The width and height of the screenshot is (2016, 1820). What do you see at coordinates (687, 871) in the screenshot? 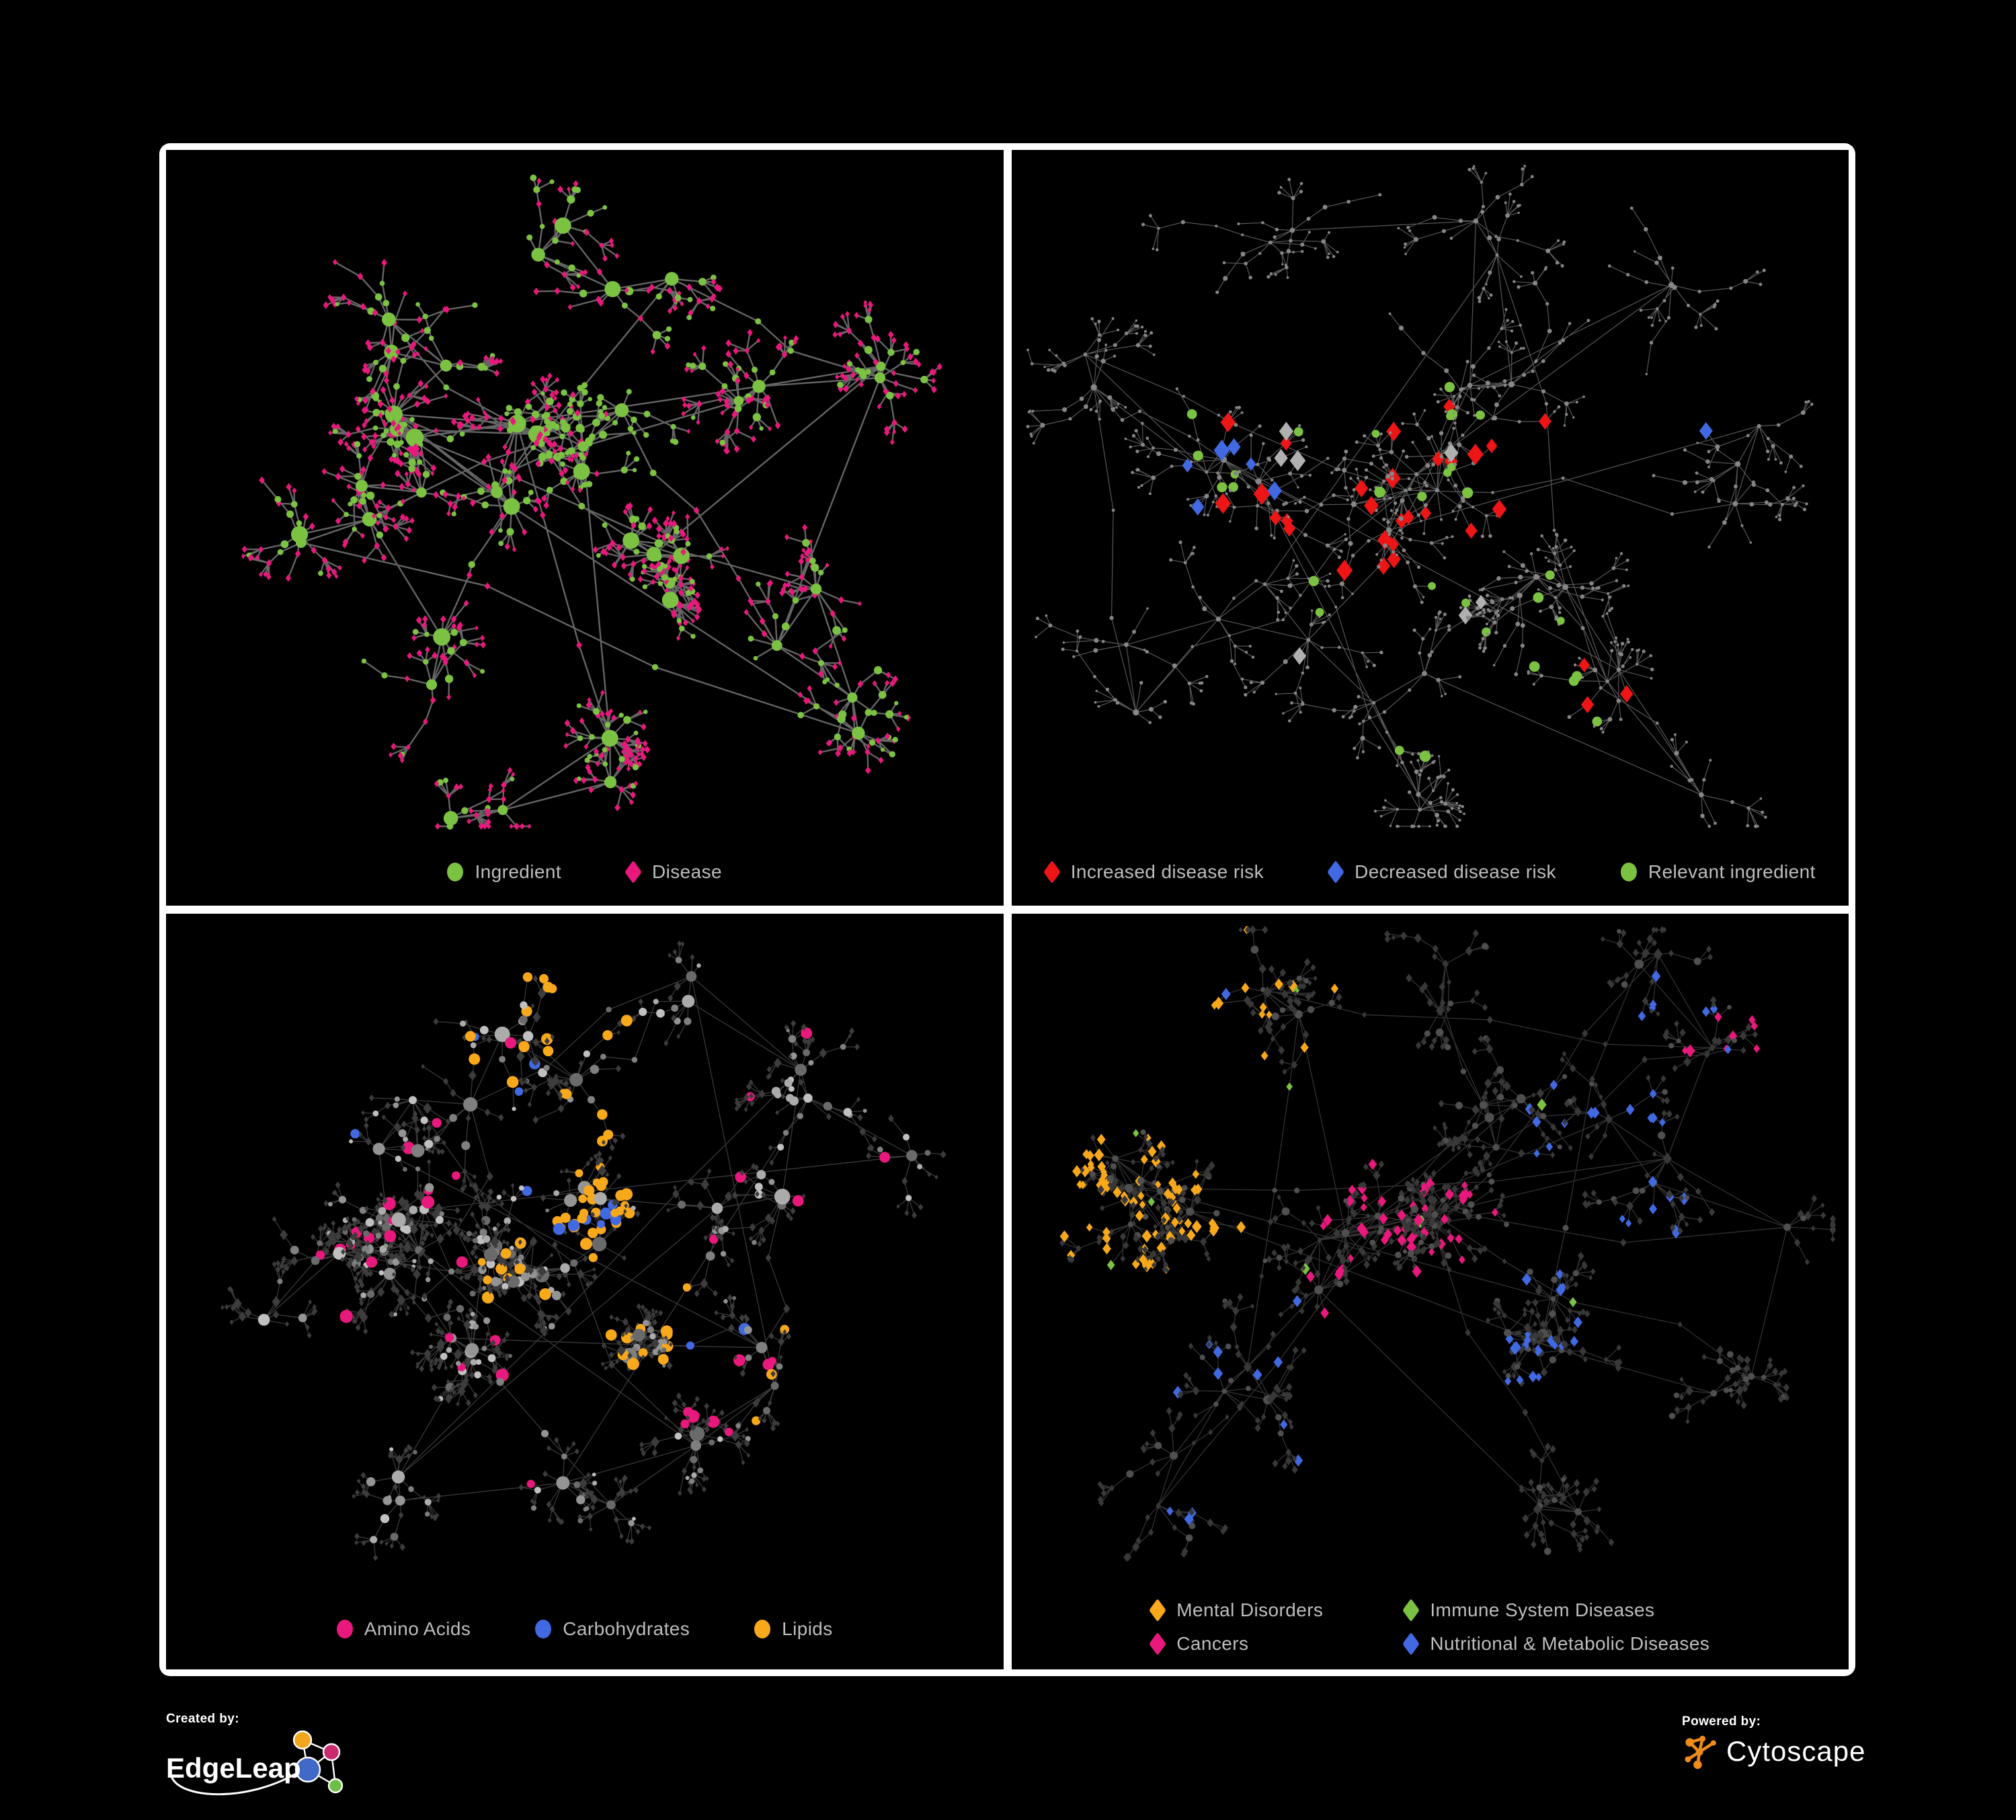
I see `legend-label: Disease` at bounding box center [687, 871].